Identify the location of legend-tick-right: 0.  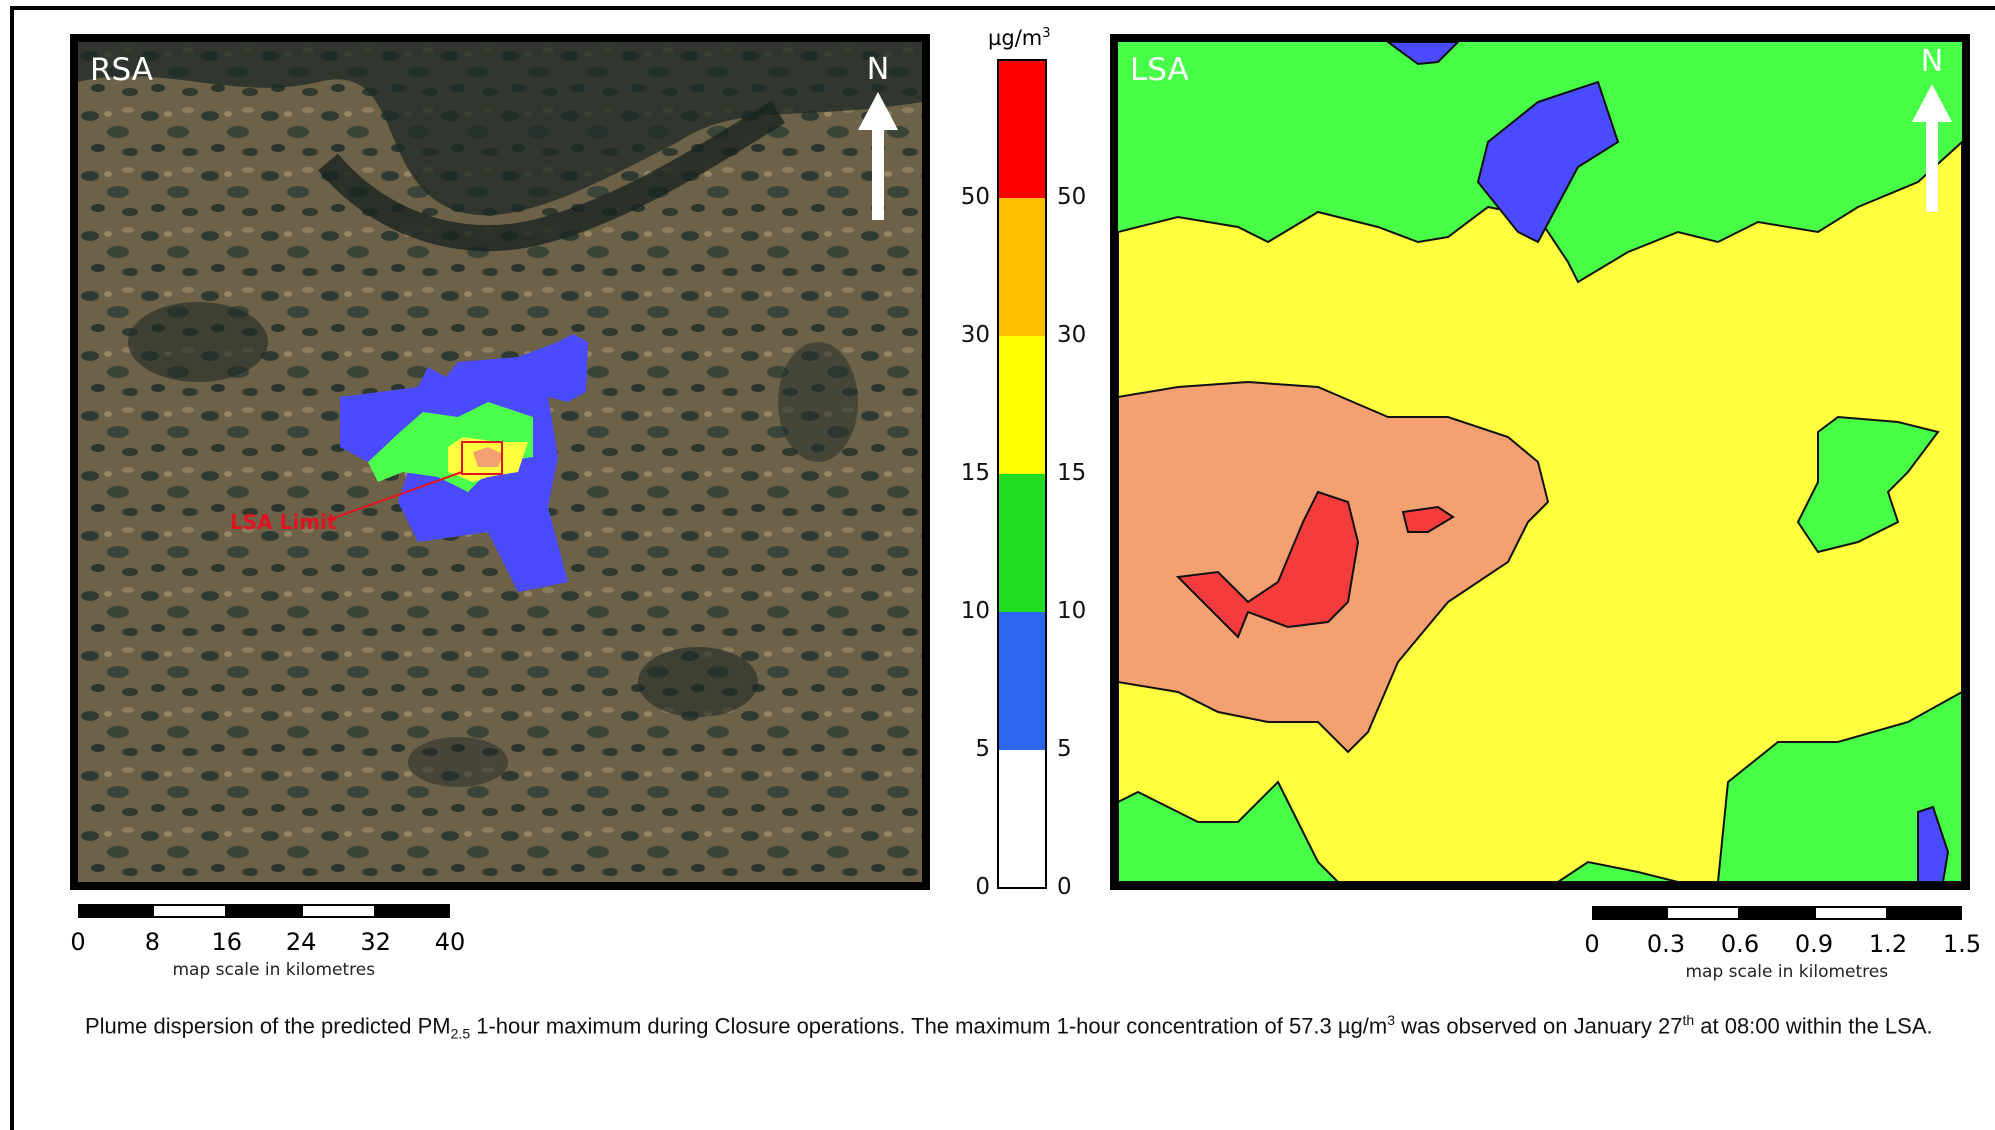
(1064, 887).